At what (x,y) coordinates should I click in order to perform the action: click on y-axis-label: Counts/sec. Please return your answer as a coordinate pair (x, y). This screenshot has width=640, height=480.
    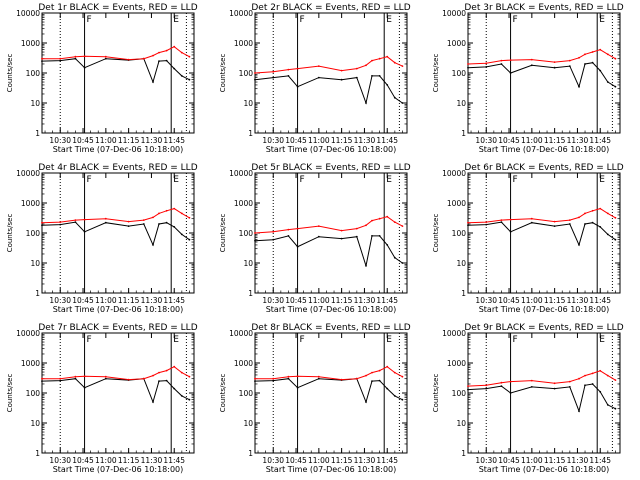
    Looking at the image, I should click on (223, 393).